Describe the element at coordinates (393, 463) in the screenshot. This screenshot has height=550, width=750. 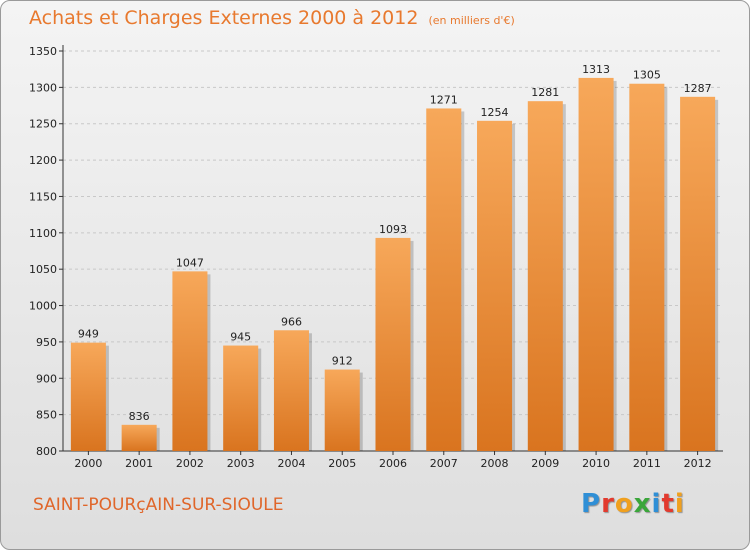
I see `x-tick-label: 2006` at that location.